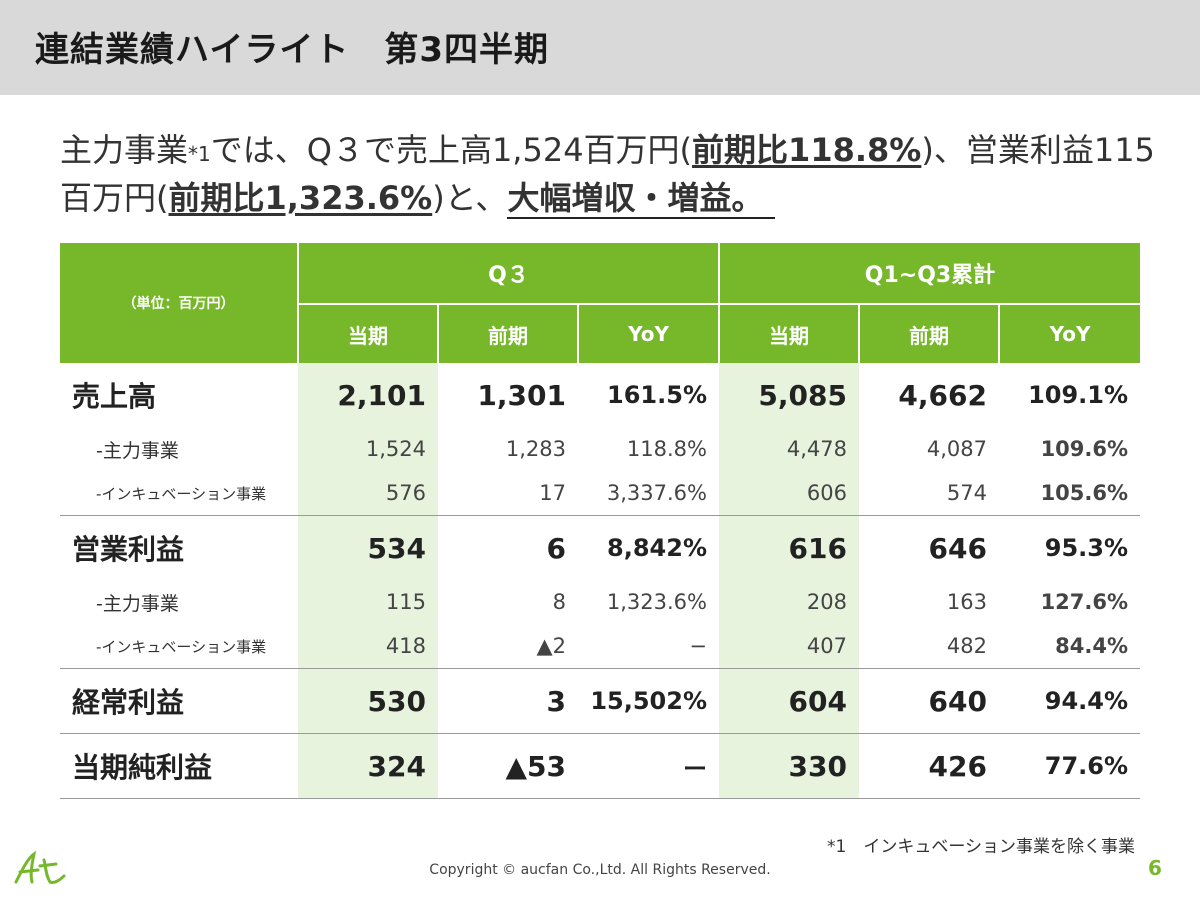 This screenshot has width=1200, height=900. What do you see at coordinates (1084, 449) in the screenshot?
I see `table-cell: 109.6%` at bounding box center [1084, 449].